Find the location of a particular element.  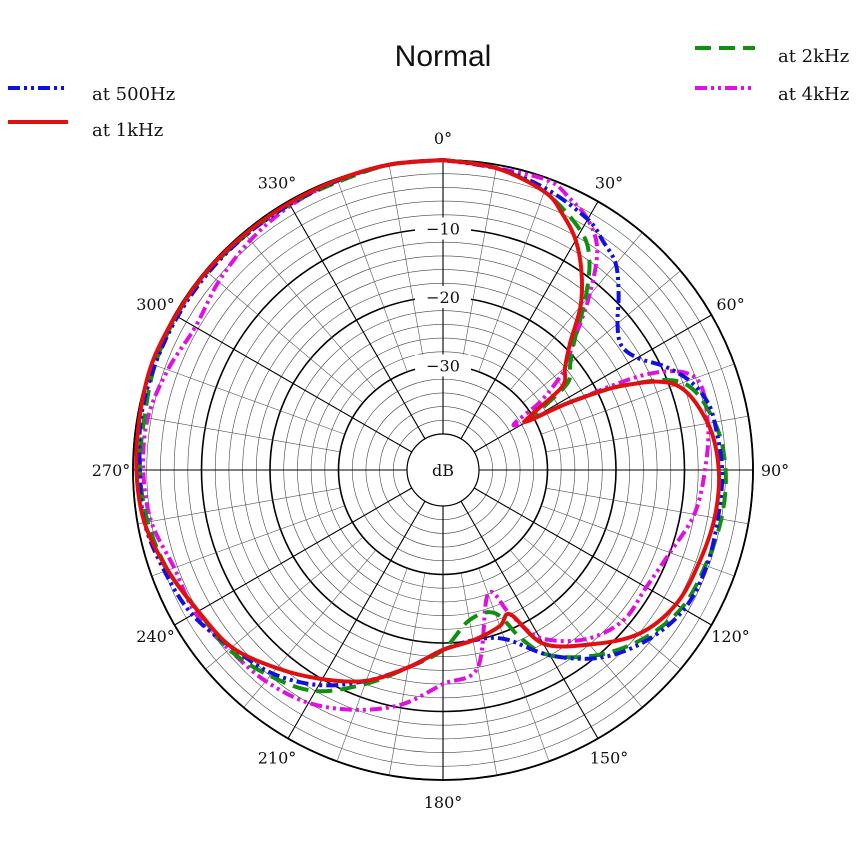

center-unit-text: dB is located at coordinates (443, 470).